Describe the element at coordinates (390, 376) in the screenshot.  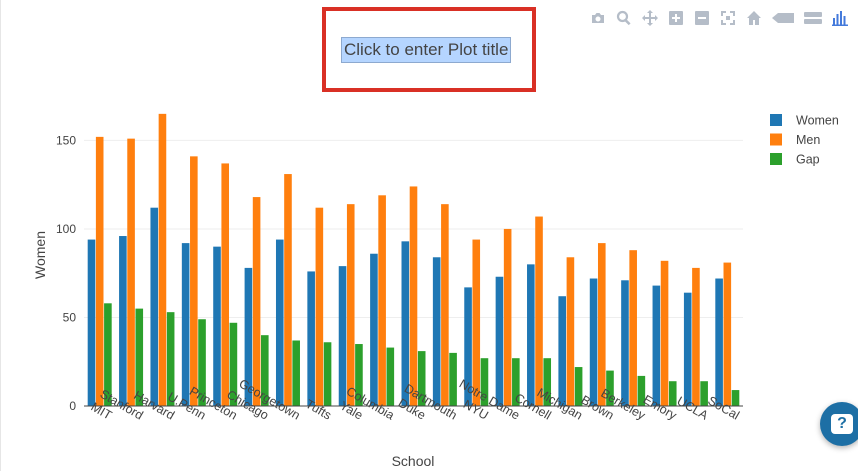
I see `bar-gap-columbia` at that location.